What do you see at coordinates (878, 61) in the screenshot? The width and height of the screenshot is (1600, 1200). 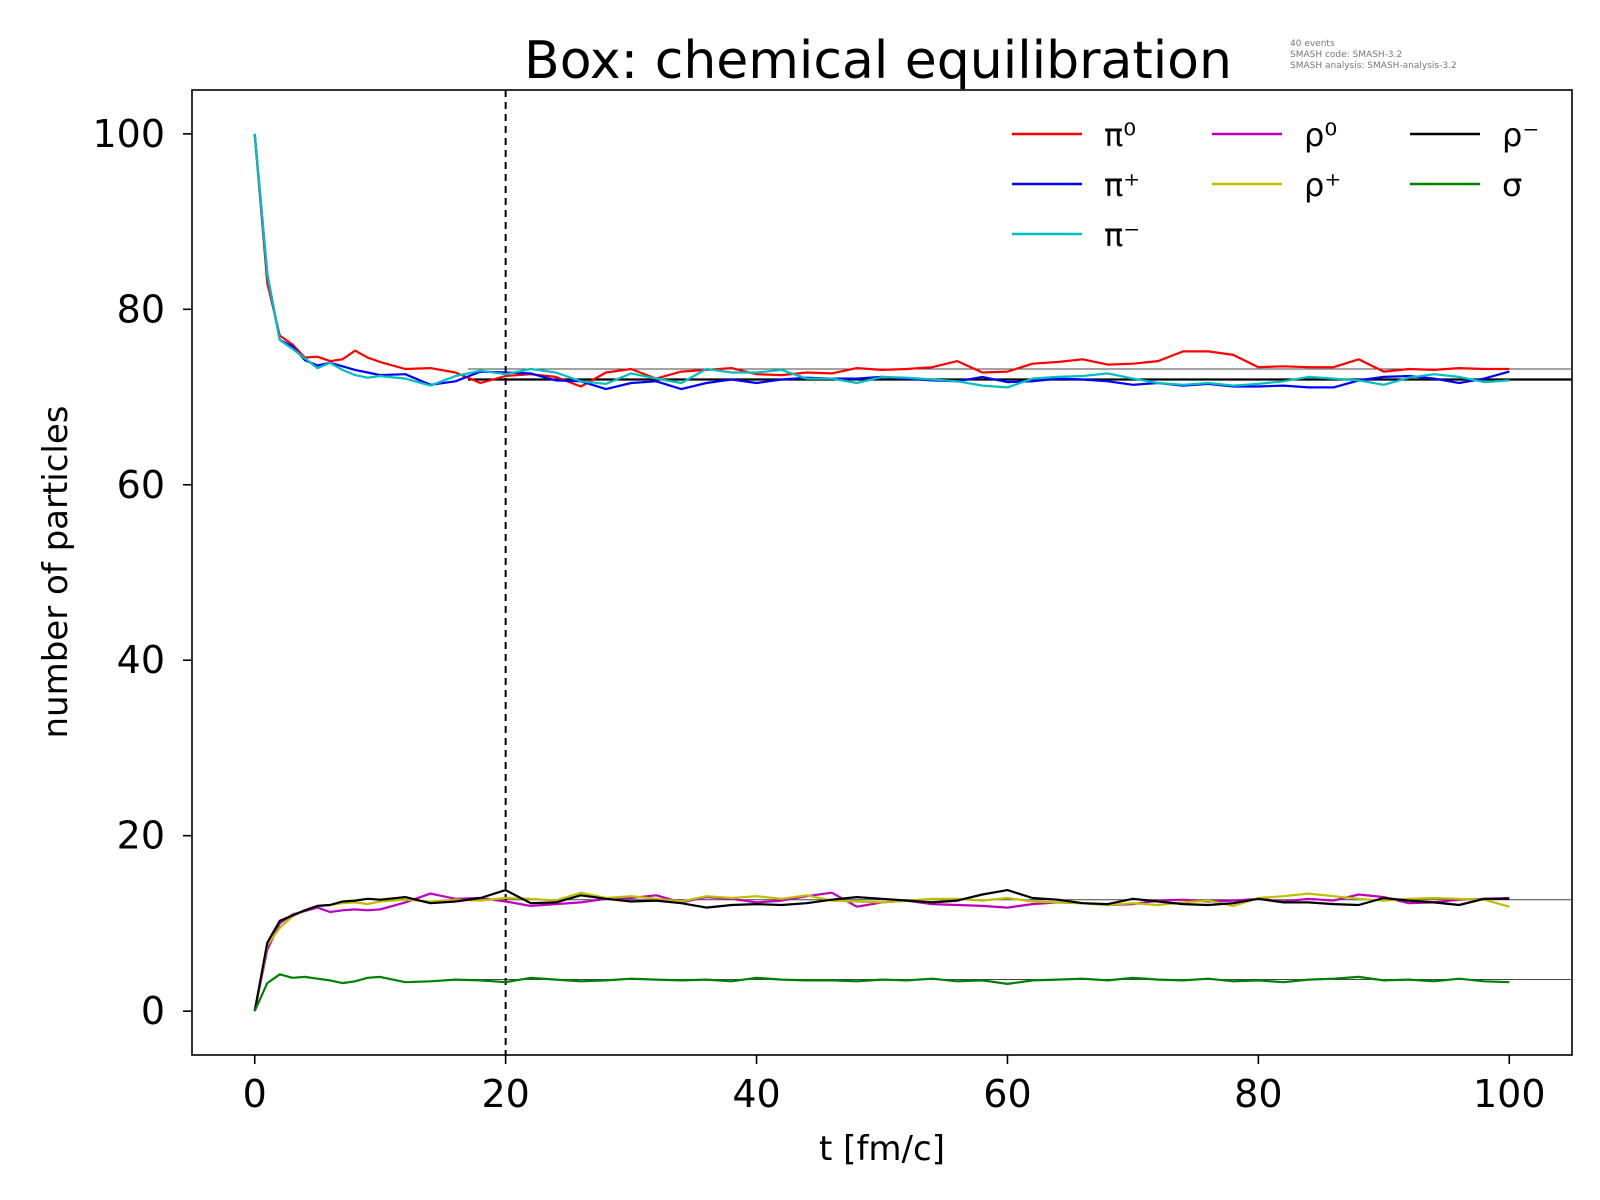 I see `chart-title: Box: chemical equilibration` at bounding box center [878, 61].